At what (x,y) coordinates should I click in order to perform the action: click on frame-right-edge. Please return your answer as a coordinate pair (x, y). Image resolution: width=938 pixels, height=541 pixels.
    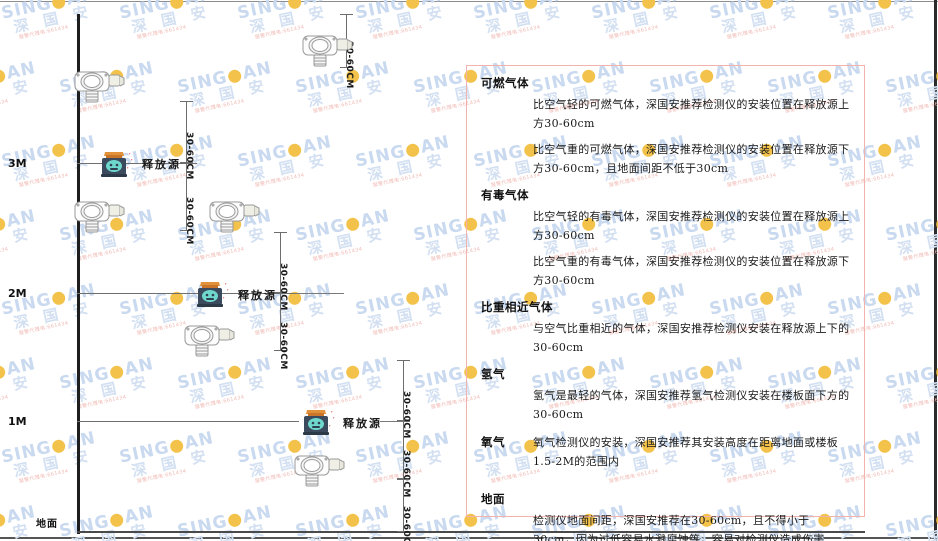
    Looking at the image, I should click on (935, 270).